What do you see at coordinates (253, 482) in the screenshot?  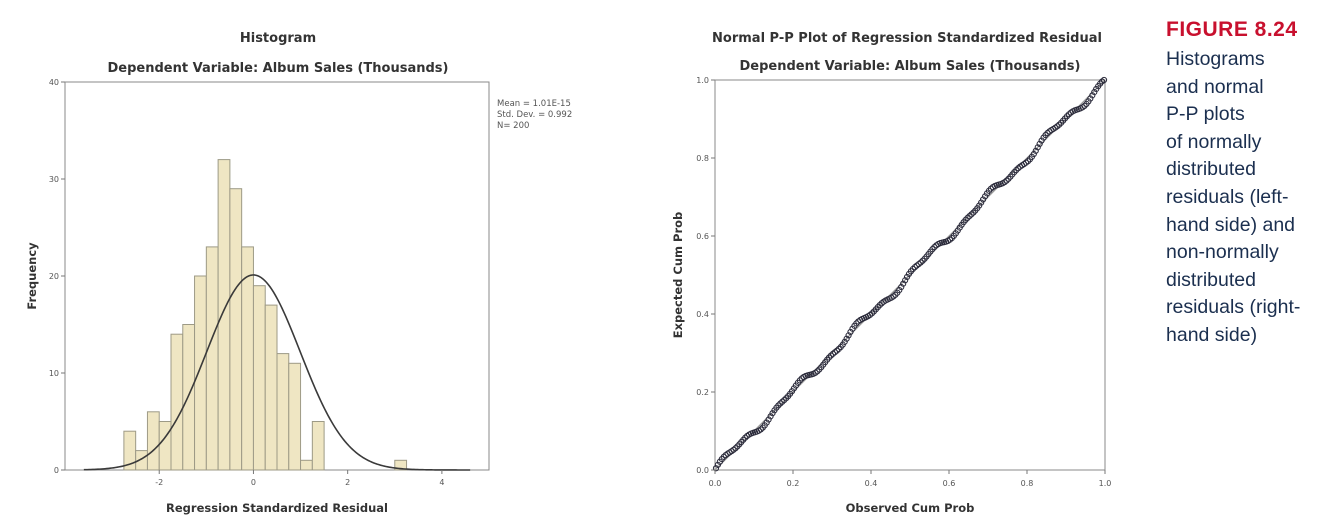 I see `histogram-x-tick-label: 0` at bounding box center [253, 482].